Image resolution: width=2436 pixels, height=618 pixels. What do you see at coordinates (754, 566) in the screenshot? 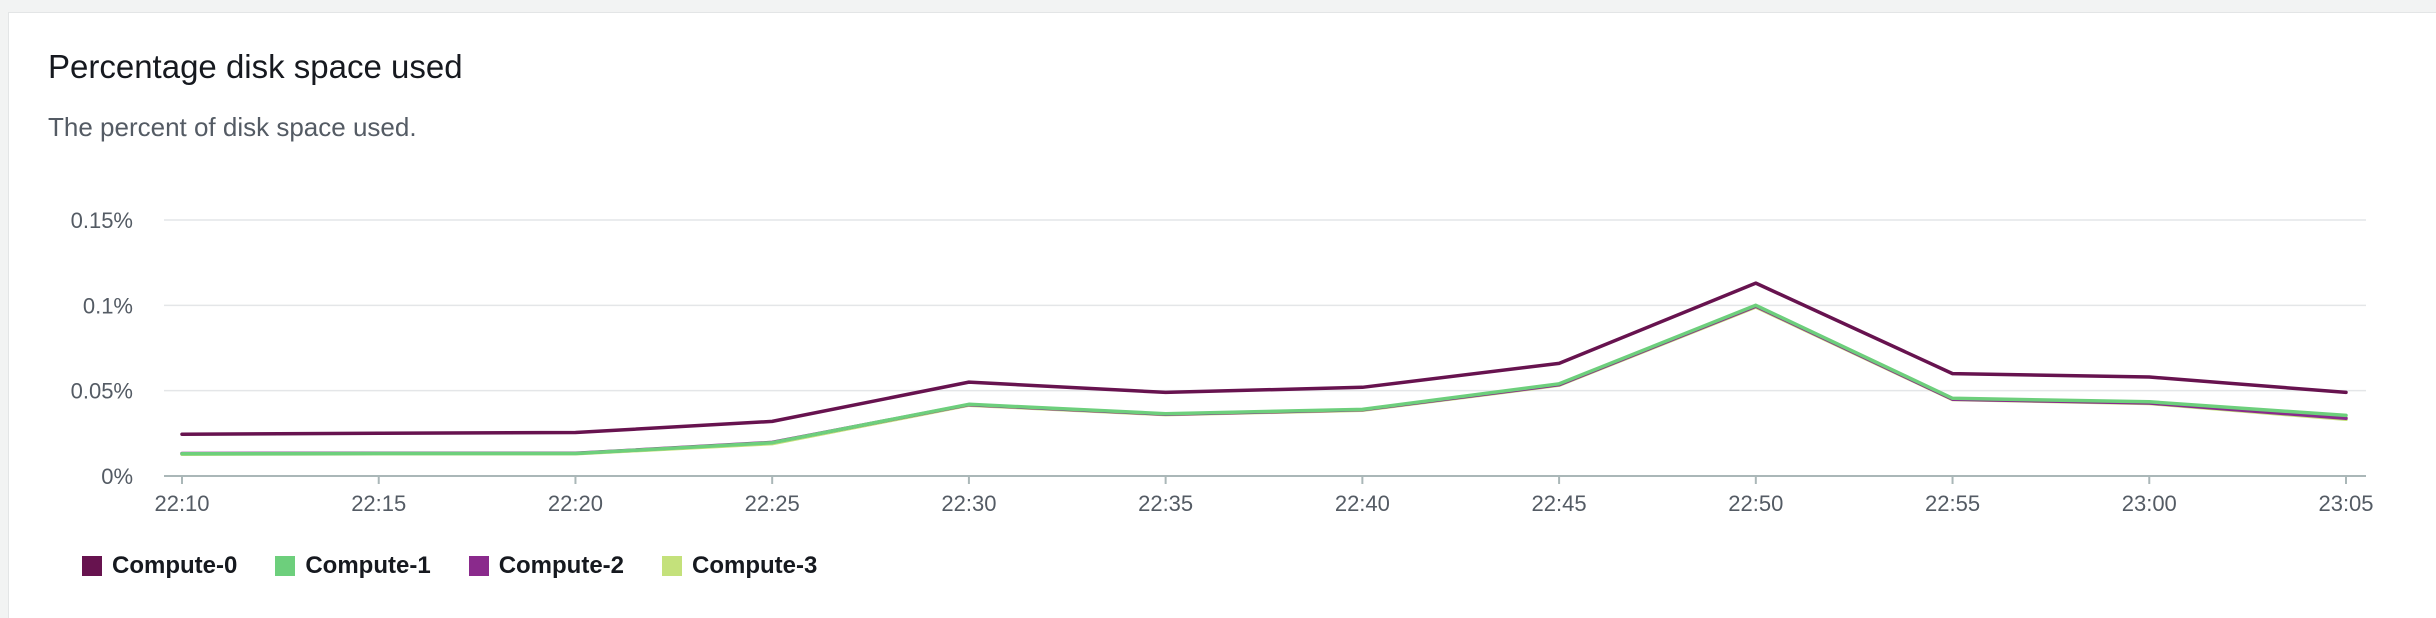
I see `legend-label: Compute-3` at bounding box center [754, 566].